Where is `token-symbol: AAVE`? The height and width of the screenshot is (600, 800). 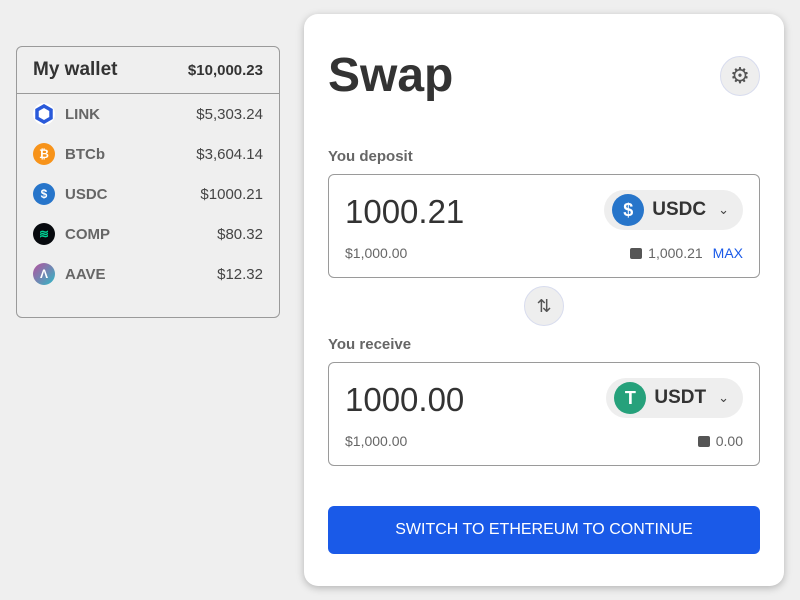
token-symbol: AAVE is located at coordinates (85, 274).